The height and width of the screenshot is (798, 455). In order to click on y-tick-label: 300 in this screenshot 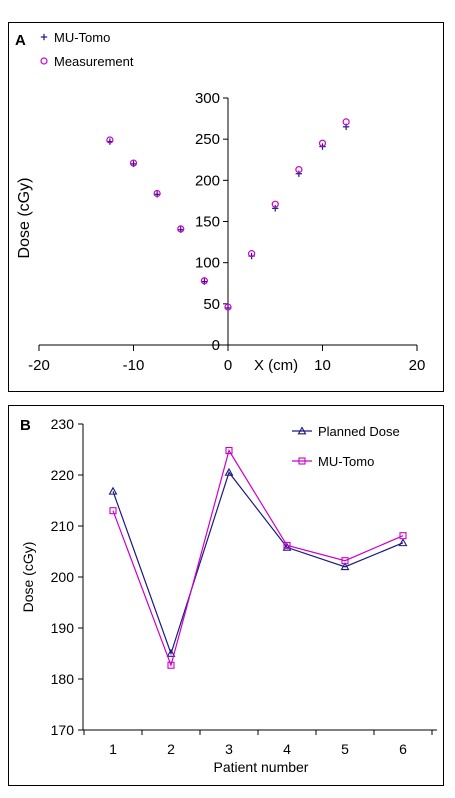, I will do `click(207, 98)`.